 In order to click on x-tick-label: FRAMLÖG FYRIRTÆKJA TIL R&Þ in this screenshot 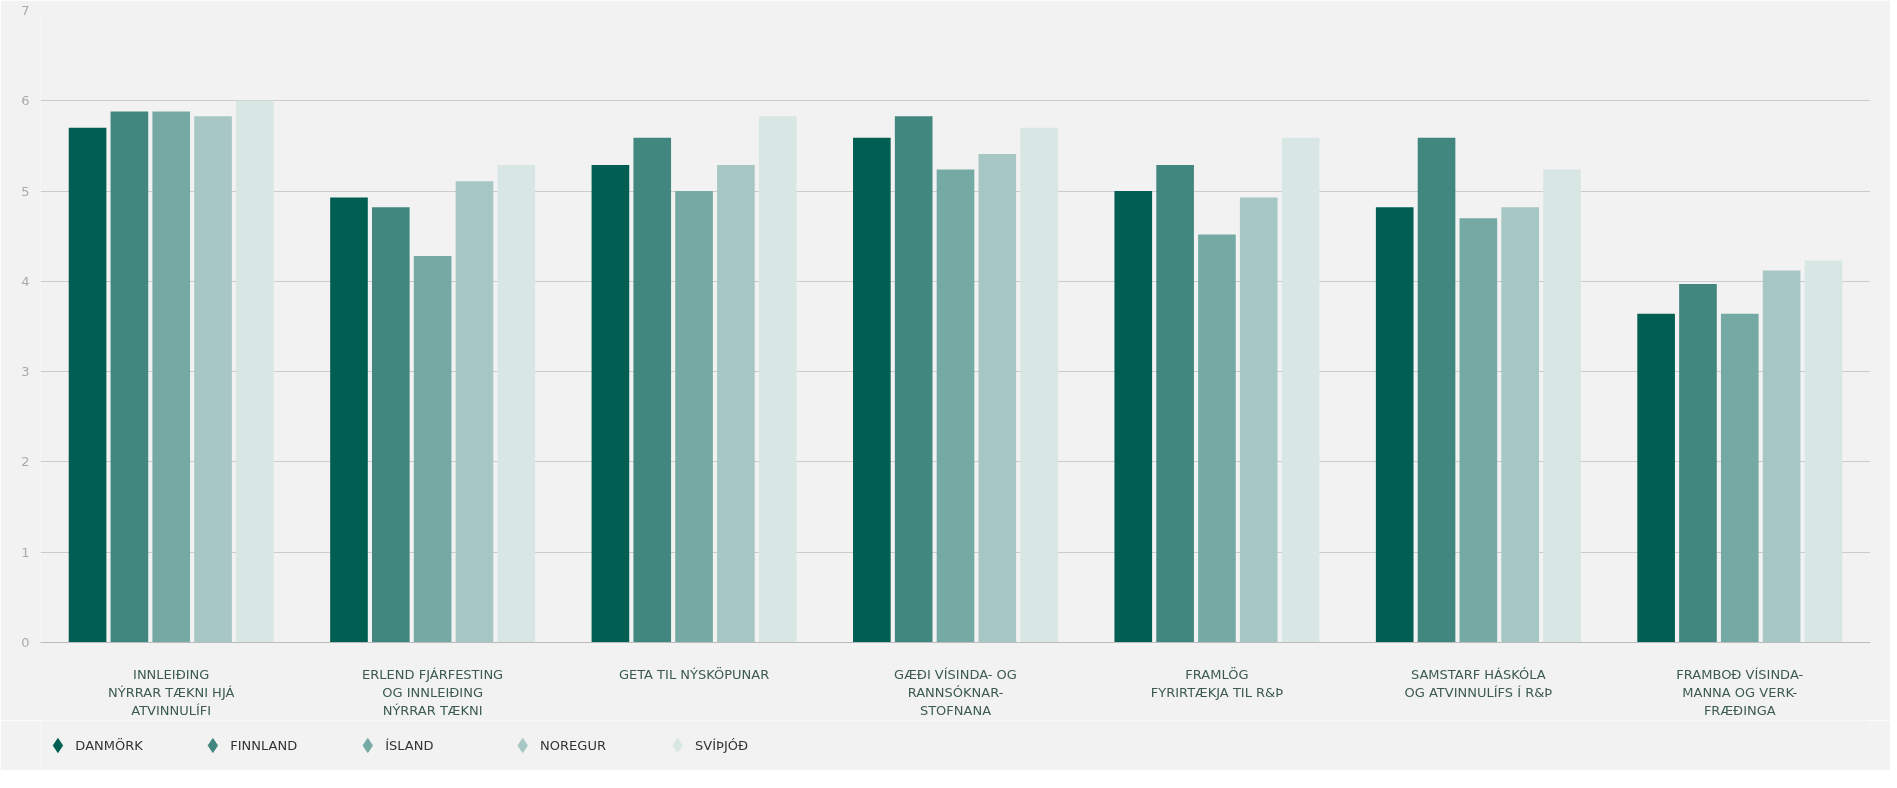, I will do `click(1217, 682)`.